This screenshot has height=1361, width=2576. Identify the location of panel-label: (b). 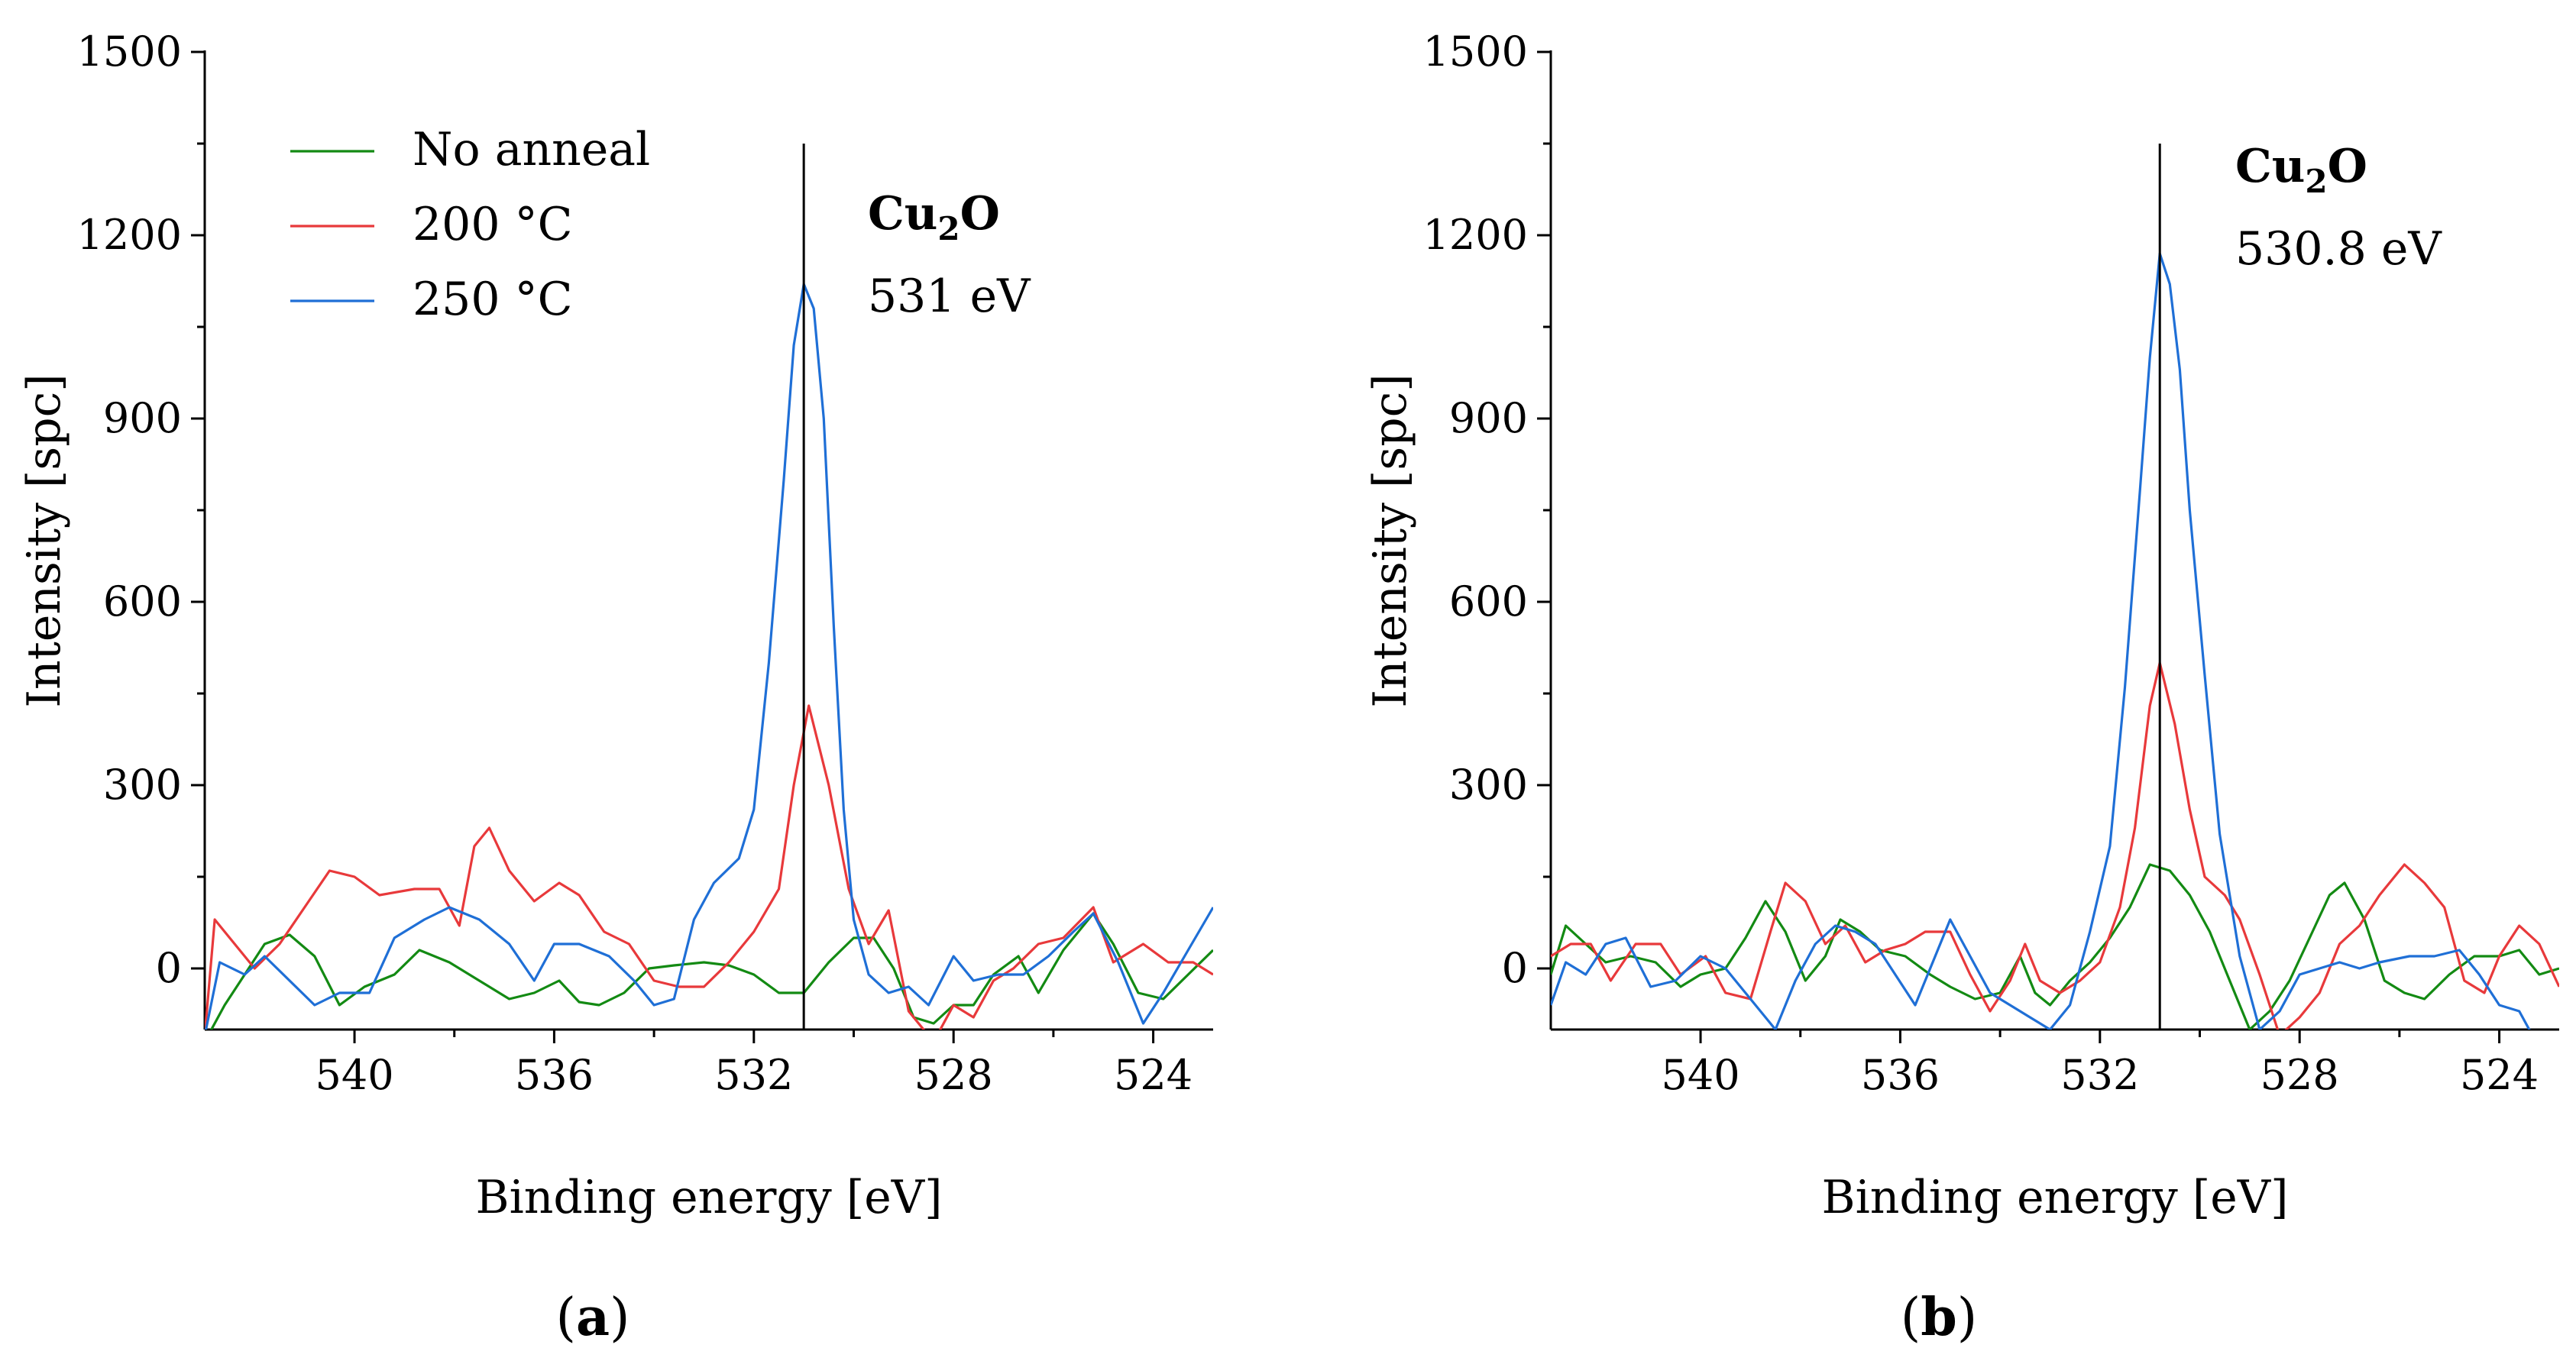
(1939, 1317).